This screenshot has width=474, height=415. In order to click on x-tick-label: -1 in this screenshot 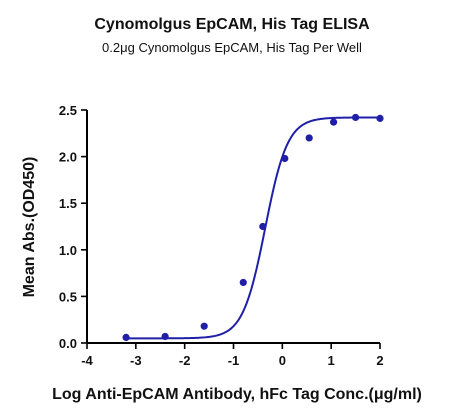, I will do `click(234, 360)`.